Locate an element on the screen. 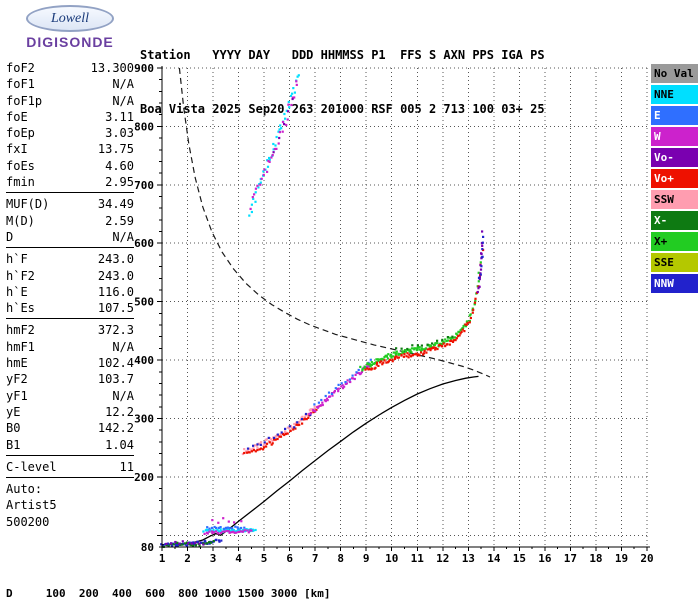 The width and height of the screenshot is (700, 600). parameter-row: hmF1 N/A is located at coordinates (70, 347).